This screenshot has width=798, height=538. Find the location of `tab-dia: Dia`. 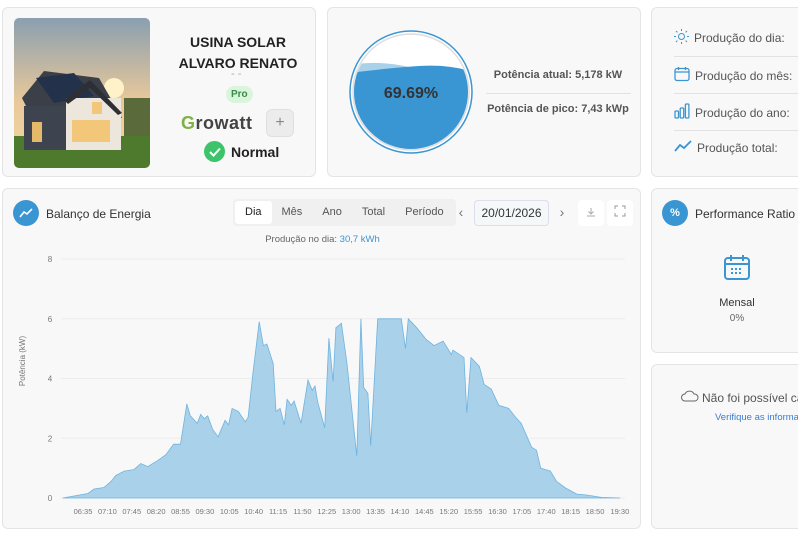

tab-dia: Dia is located at coordinates (253, 212).